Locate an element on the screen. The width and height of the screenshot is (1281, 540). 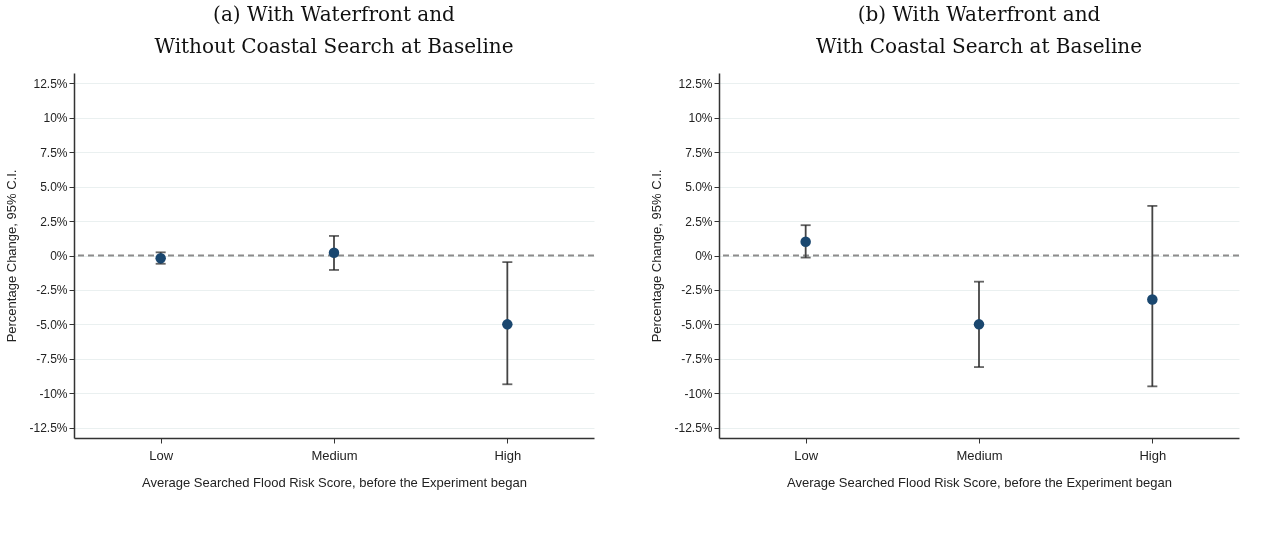
text: (a) With Waterfront and is located at coordinates (334, 14).